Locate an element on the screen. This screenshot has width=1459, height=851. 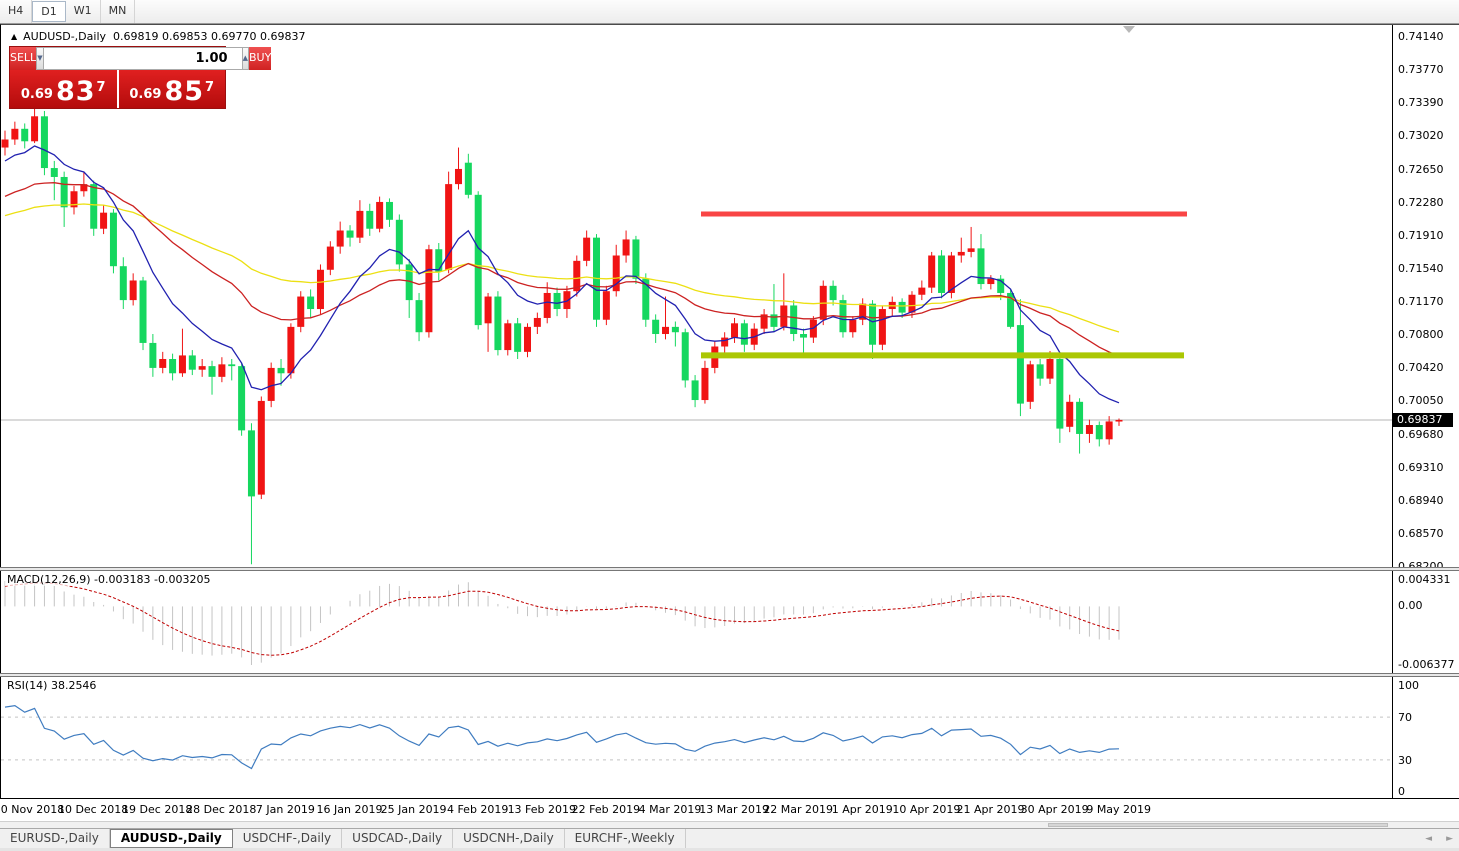
date-axis-label: 21 Apr 2019 is located at coordinates (990, 809).